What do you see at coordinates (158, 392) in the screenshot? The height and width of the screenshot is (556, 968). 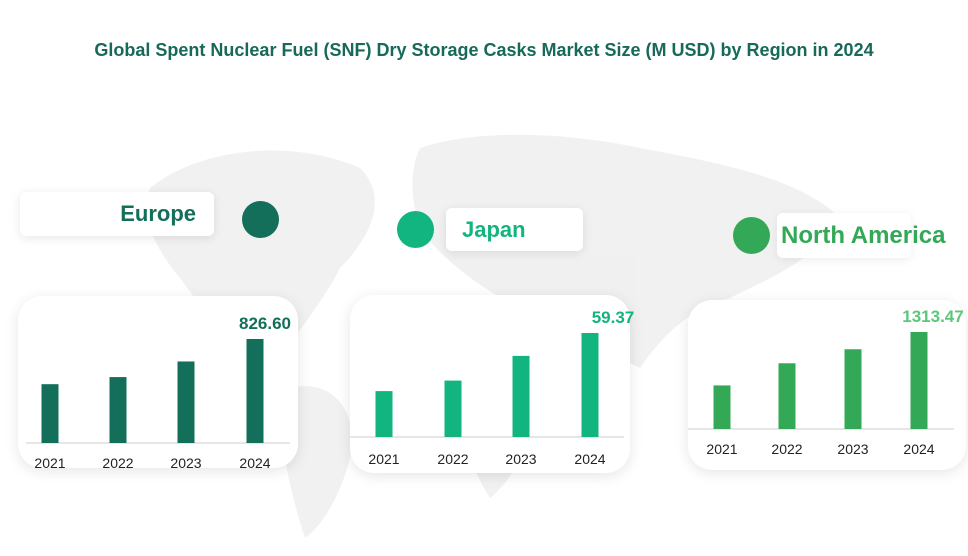 I see `bar-chart-europe: 2021 2022 2023 2024 826.60` at bounding box center [158, 392].